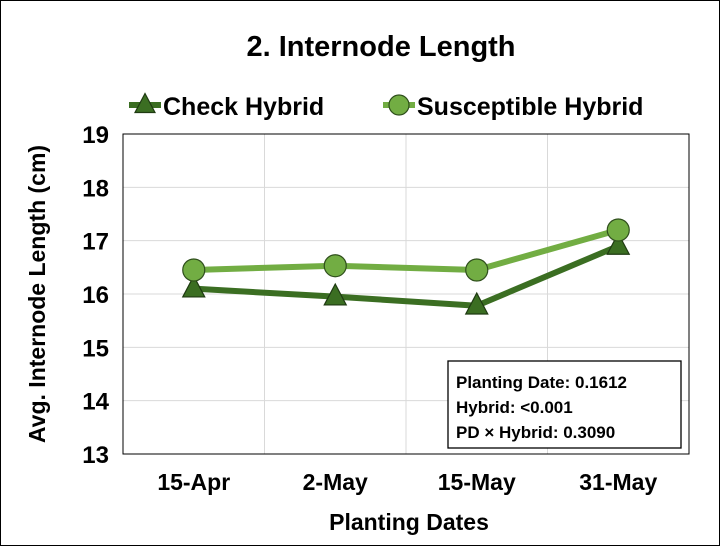 The width and height of the screenshot is (720, 550). Describe the element at coordinates (95, 455) in the screenshot. I see `y-tick-label: 13` at that location.